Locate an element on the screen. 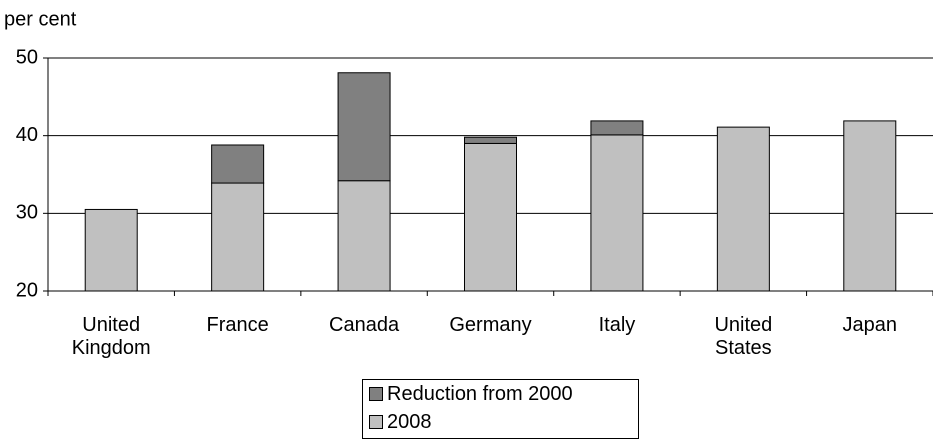 The image size is (933, 441). legend-entry: Reduction from 2000 is located at coordinates (500, 394).